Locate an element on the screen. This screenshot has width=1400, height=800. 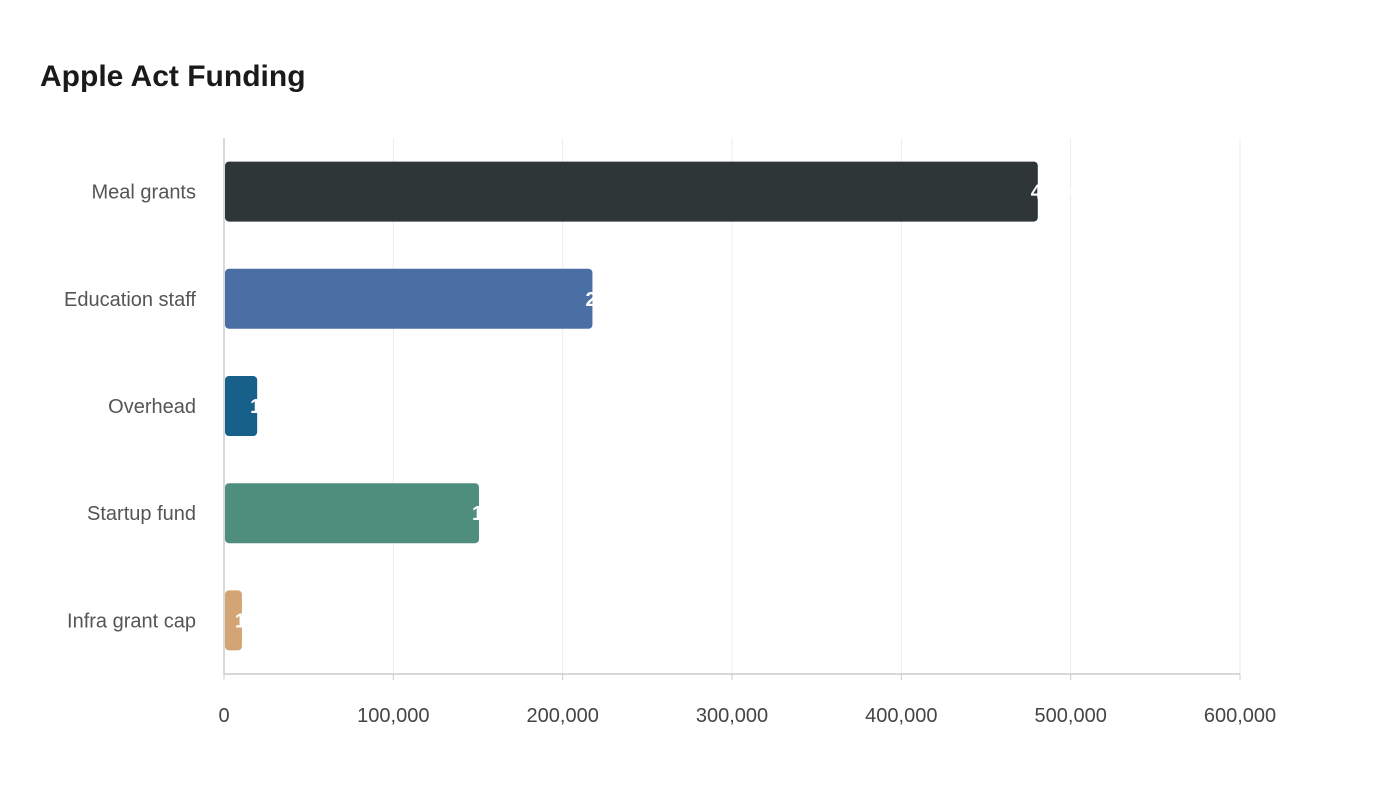
x-tick-label: 600,000 is located at coordinates (1240, 716).